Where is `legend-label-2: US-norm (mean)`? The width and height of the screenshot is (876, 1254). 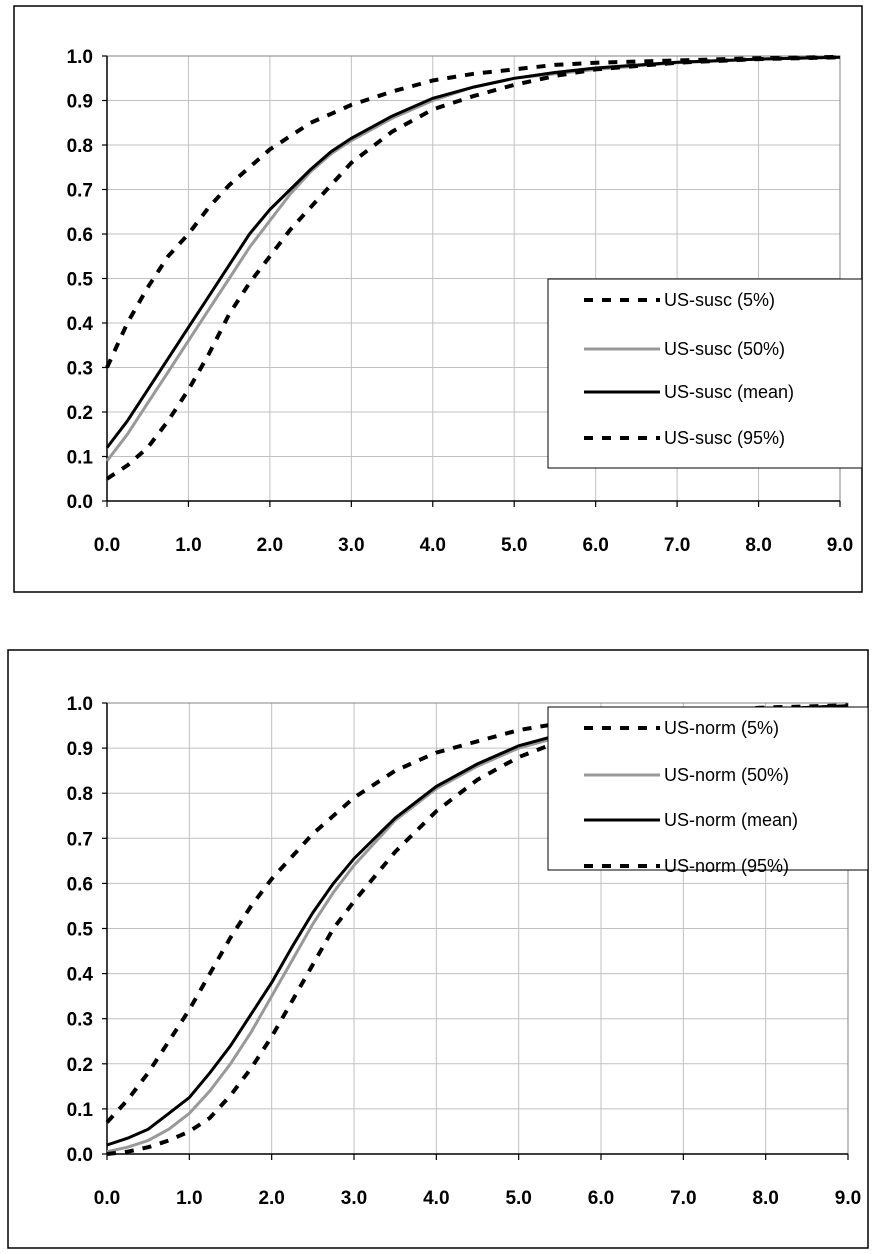
legend-label-2: US-norm (mean) is located at coordinates (731, 820).